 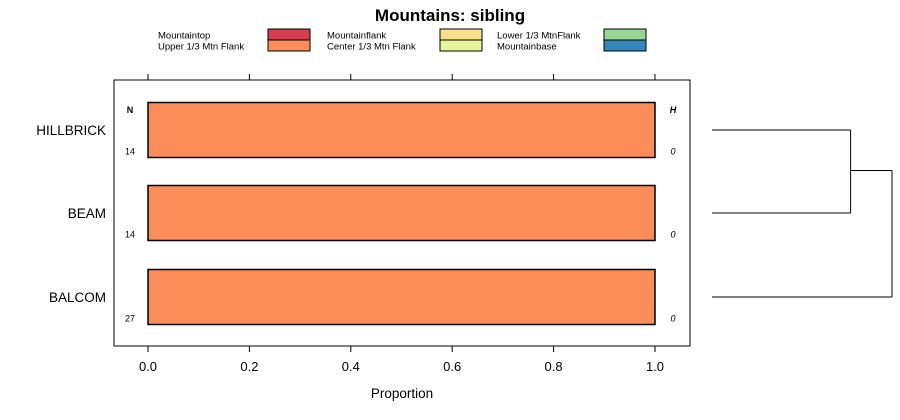 I want to click on x-tick-label: 0.0, so click(x=148, y=366).